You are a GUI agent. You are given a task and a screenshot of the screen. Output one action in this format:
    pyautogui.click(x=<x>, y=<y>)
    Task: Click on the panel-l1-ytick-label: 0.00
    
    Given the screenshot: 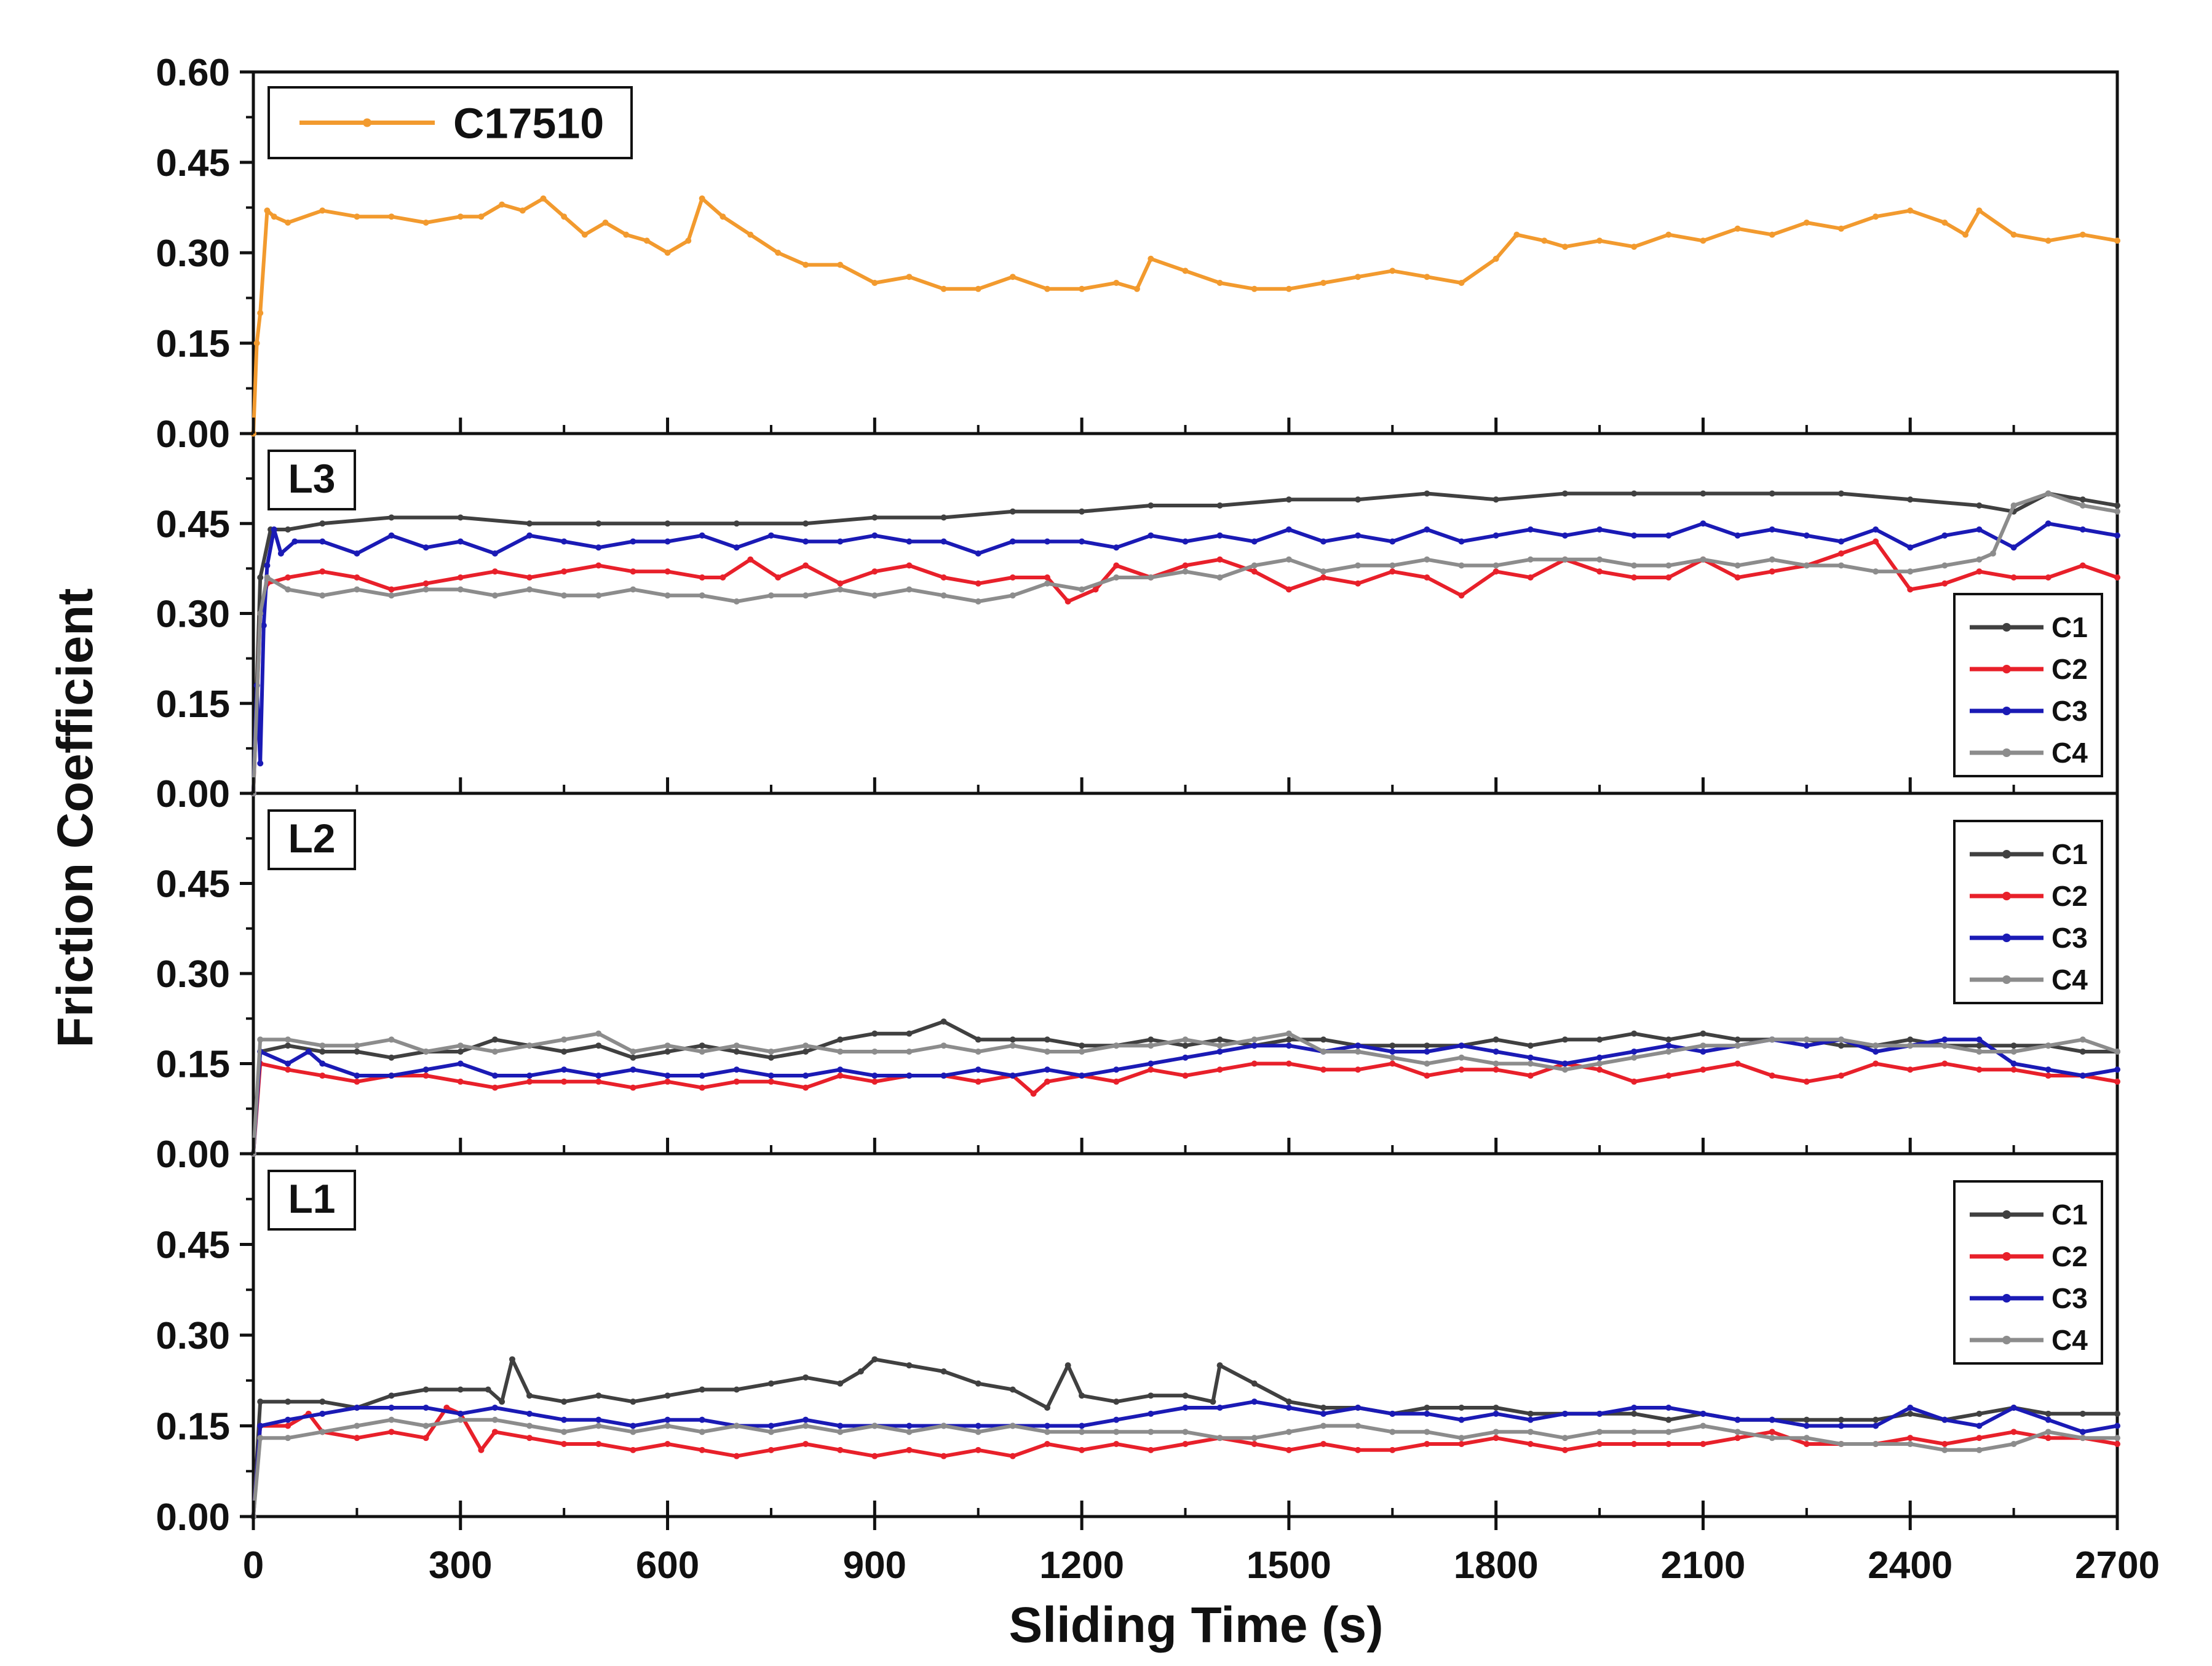 What is the action you would take?
    pyautogui.click(x=193, y=1517)
    